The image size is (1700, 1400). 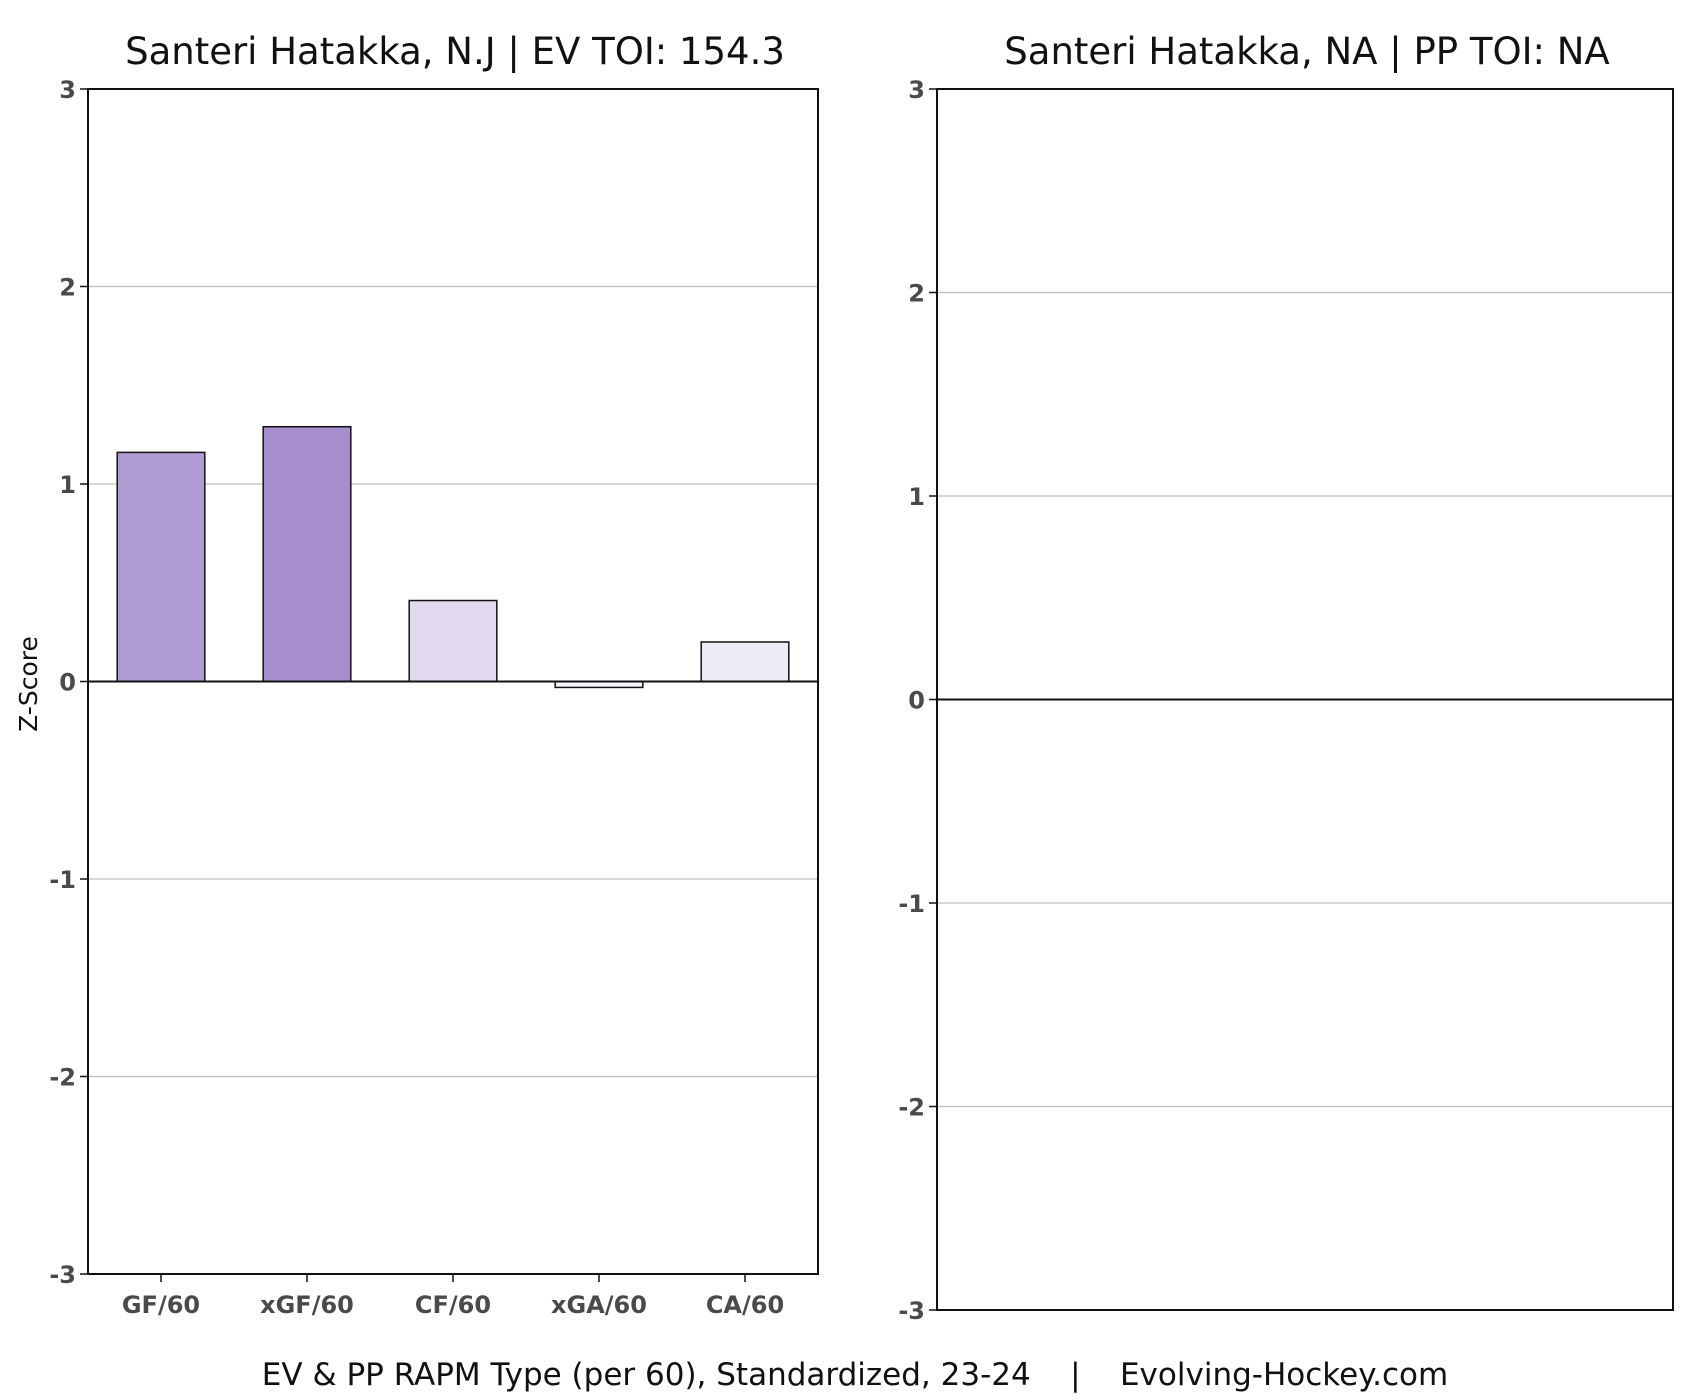 What do you see at coordinates (307, 1305) in the screenshot?
I see `ev-x-tick-label: xGF/60` at bounding box center [307, 1305].